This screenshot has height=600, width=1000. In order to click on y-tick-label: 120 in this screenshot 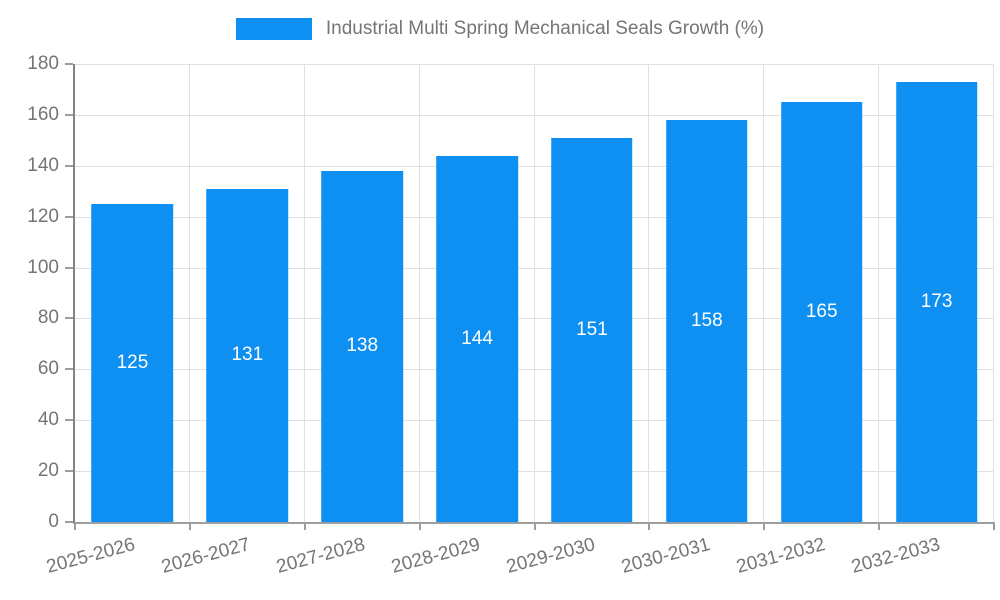, I will do `click(43, 216)`.